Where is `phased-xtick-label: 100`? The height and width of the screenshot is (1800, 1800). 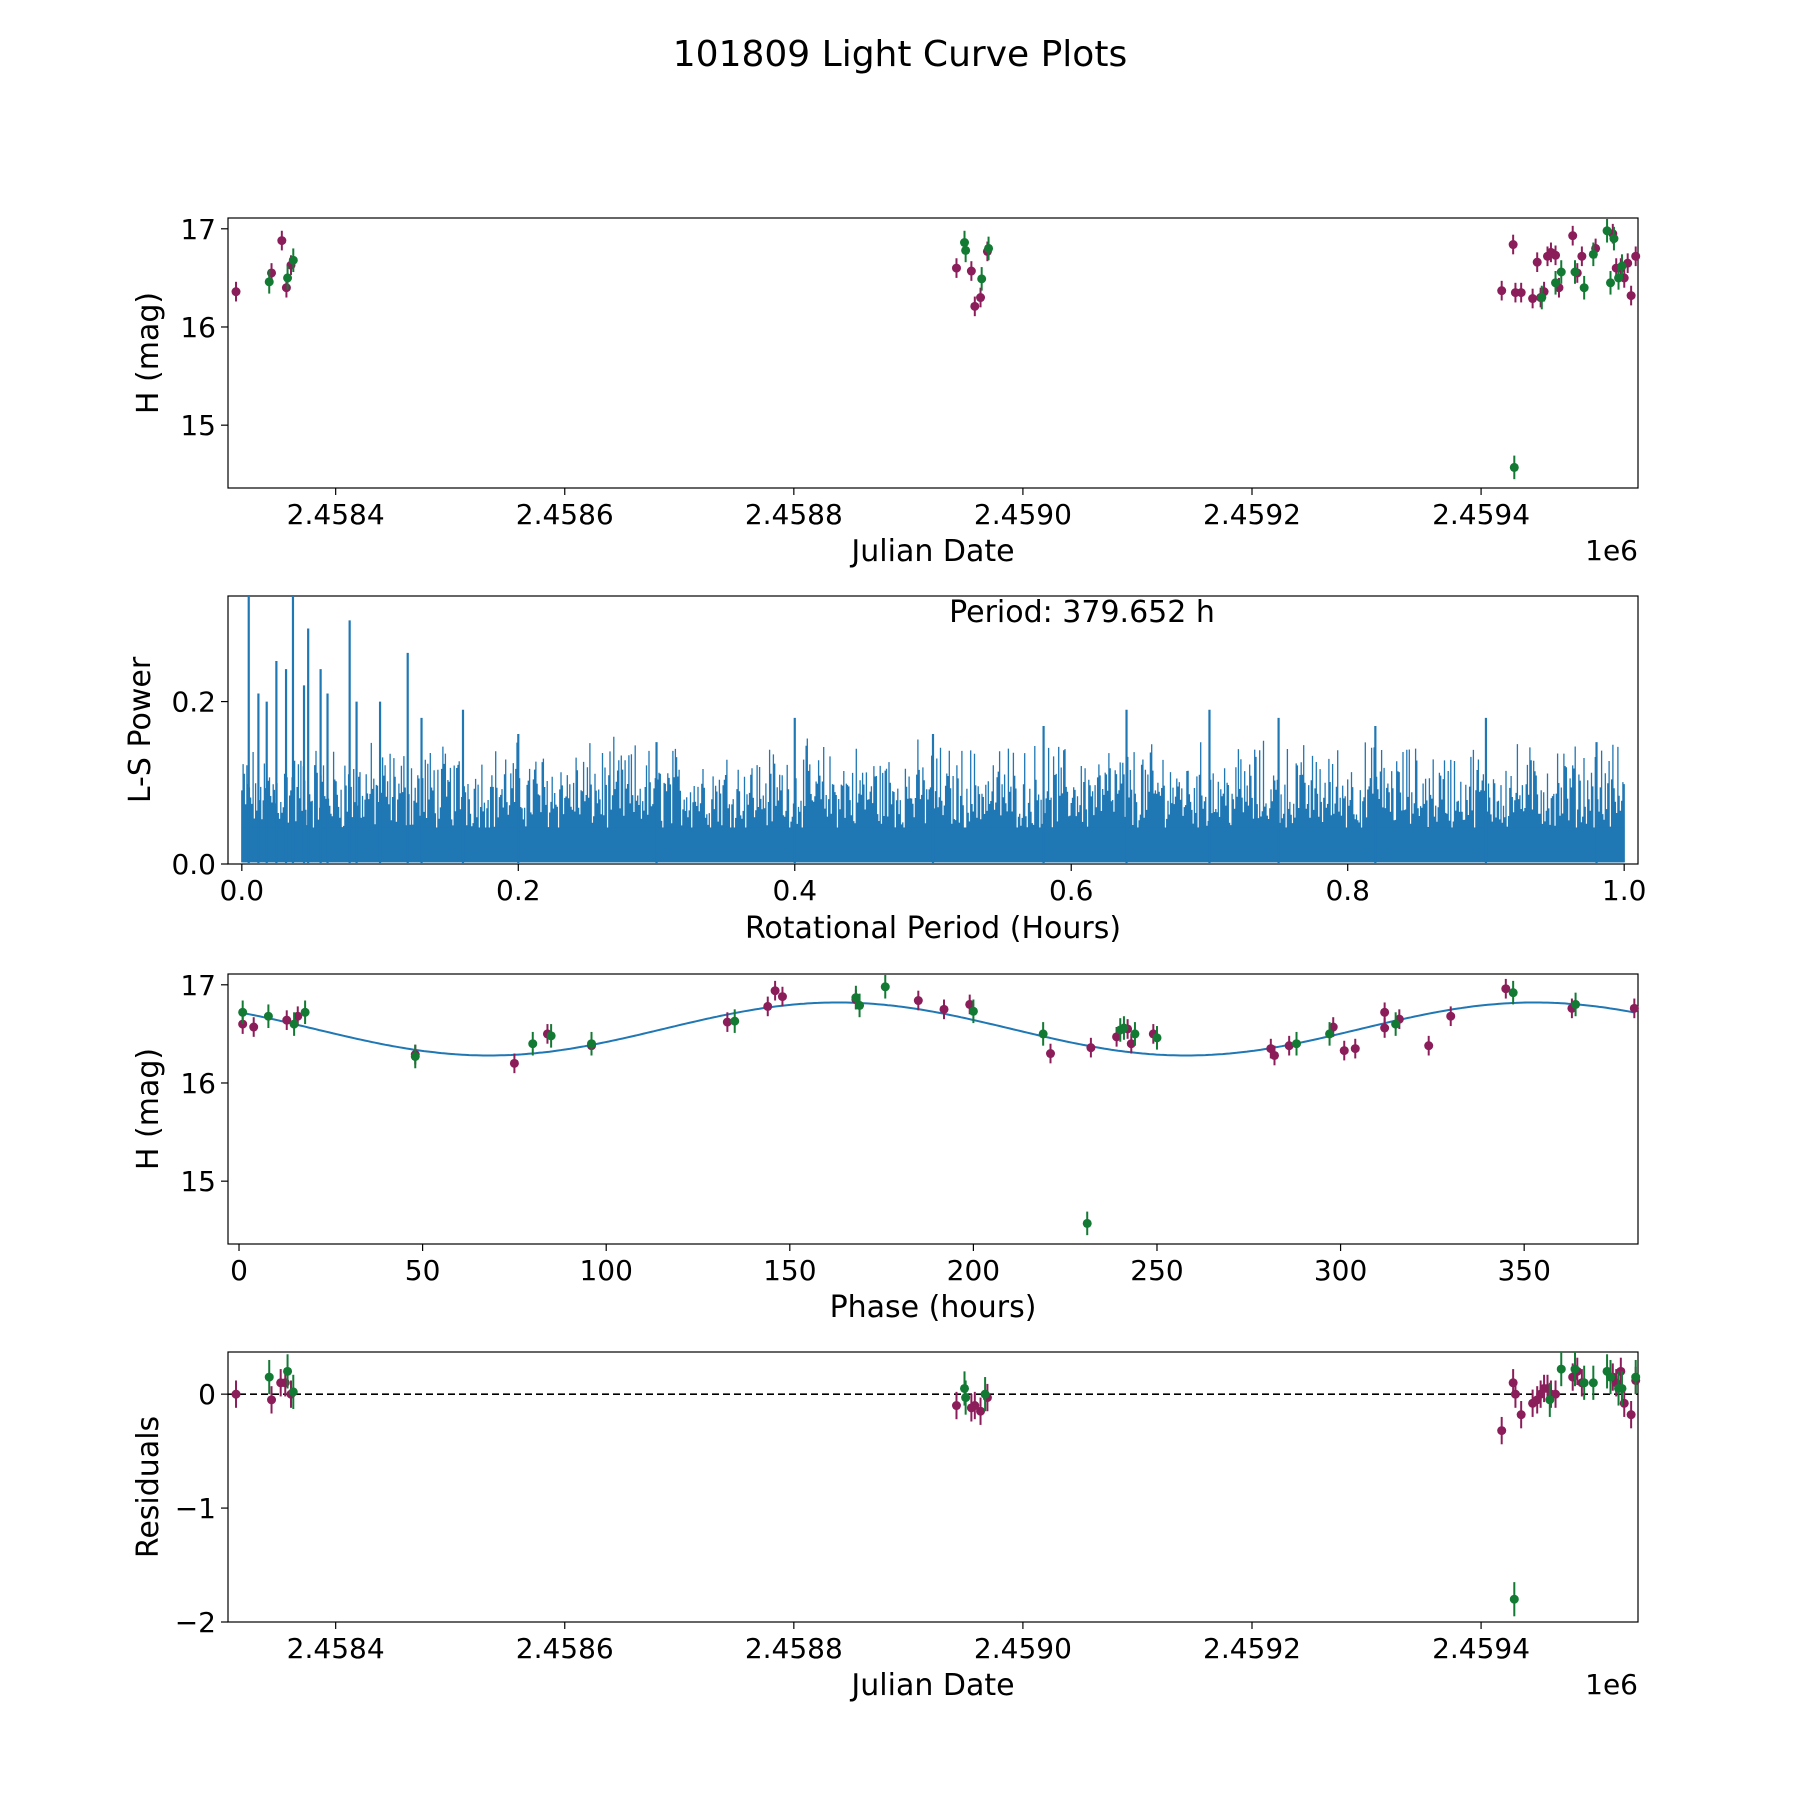
phased-xtick-label: 100 is located at coordinates (605, 1270).